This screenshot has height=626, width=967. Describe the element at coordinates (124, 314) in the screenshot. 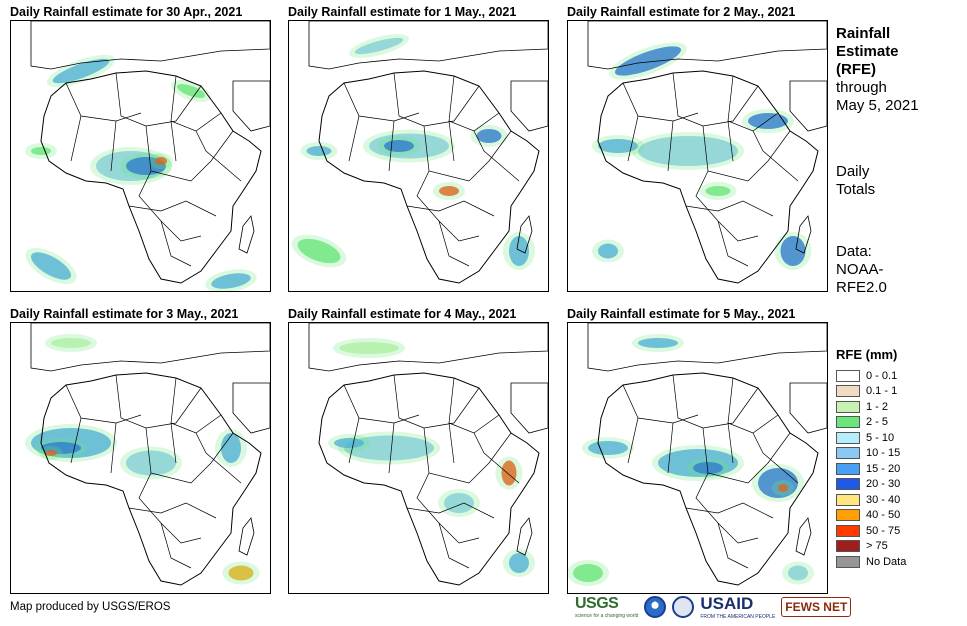

I see `panel-title: Daily Rainfall estimate for 3 May., 2021` at that location.